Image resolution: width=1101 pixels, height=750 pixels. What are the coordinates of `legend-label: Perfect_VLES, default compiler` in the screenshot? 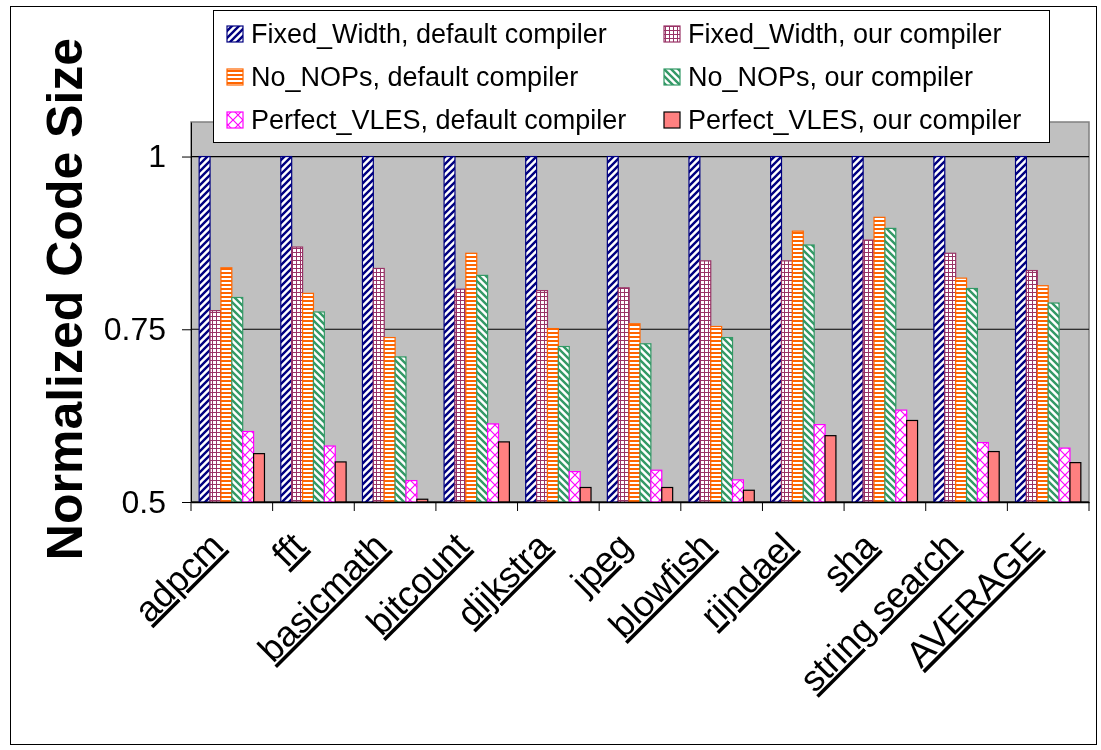 It's located at (439, 120).